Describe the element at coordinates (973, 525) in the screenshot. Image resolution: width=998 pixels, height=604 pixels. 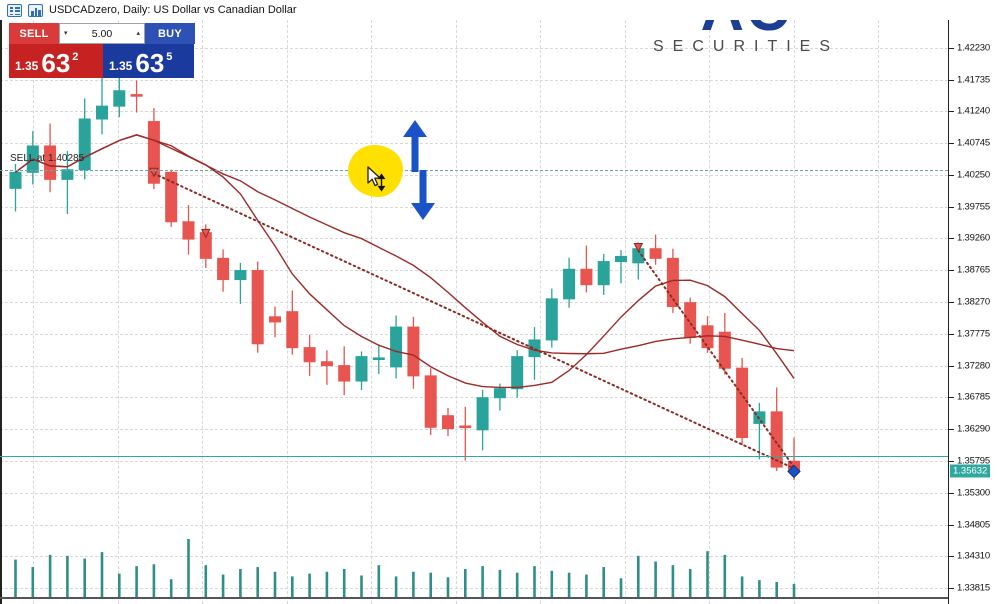
I see `axis-price-label: 1.34805` at that location.